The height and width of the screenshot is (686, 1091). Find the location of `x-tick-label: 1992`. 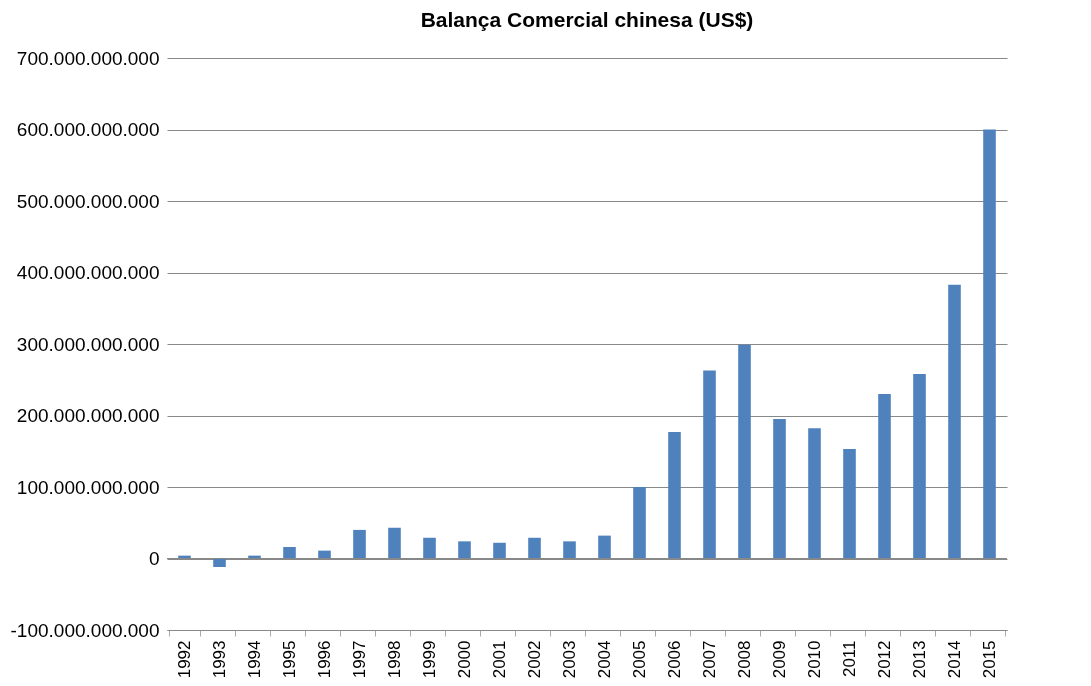

x-tick-label: 1992 is located at coordinates (184, 659).